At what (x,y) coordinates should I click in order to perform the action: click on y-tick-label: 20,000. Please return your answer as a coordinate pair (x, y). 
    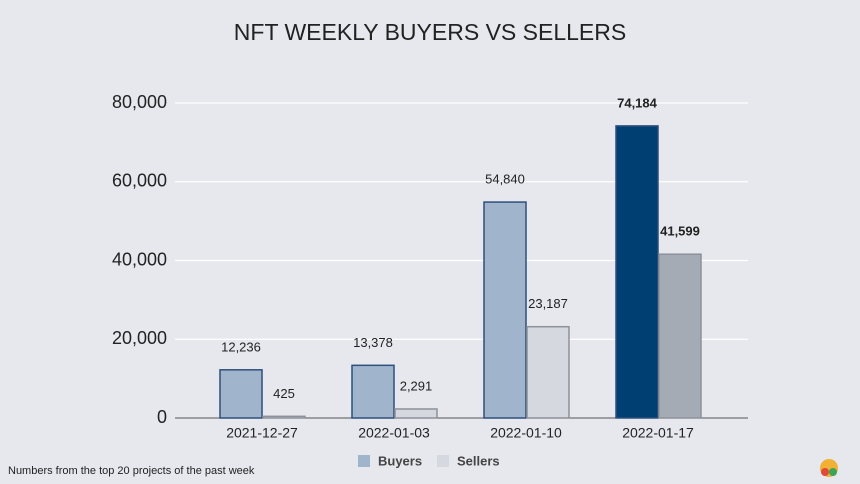
    Looking at the image, I should click on (139, 338).